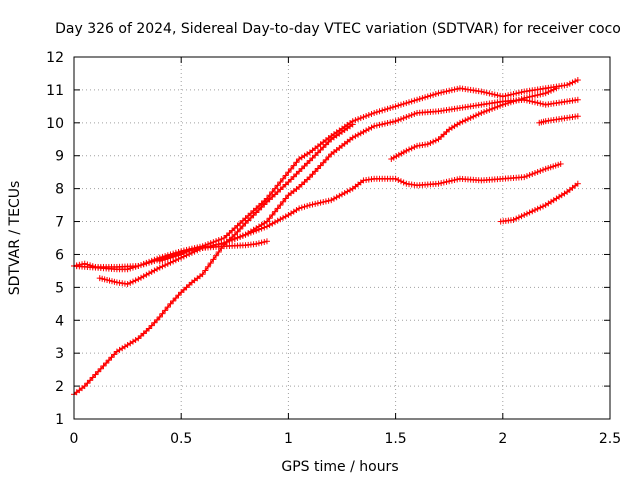 The image size is (640, 480). What do you see at coordinates (288, 439) in the screenshot?
I see `x-tick-label: 1` at bounding box center [288, 439].